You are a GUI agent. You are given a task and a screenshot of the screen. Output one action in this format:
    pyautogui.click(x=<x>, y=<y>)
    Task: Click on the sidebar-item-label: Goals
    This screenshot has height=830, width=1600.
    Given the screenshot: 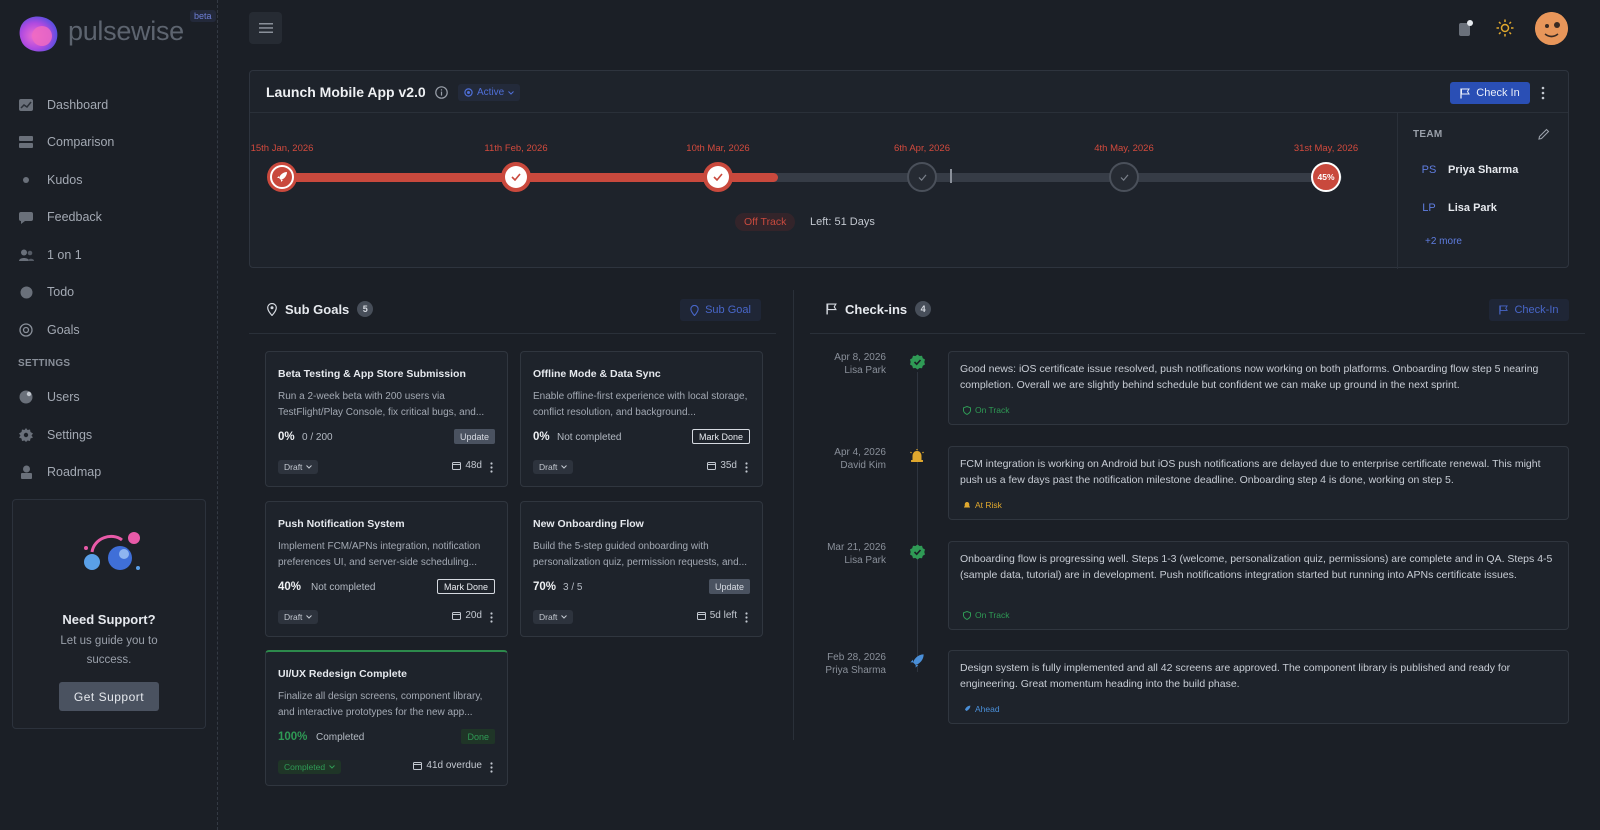 What is the action you would take?
    pyautogui.click(x=63, y=329)
    